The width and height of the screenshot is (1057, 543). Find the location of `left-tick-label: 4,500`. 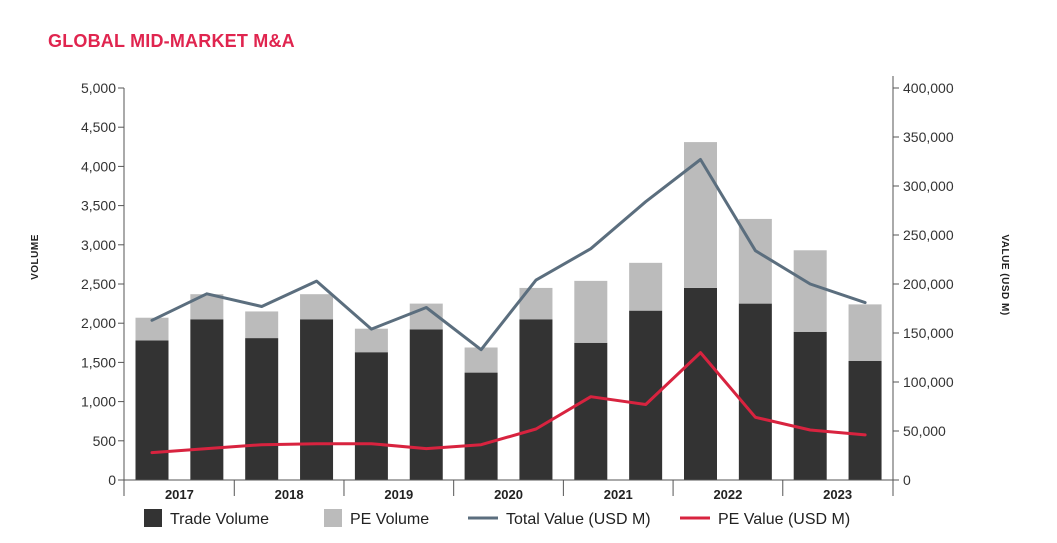

left-tick-label: 4,500 is located at coordinates (98, 127).